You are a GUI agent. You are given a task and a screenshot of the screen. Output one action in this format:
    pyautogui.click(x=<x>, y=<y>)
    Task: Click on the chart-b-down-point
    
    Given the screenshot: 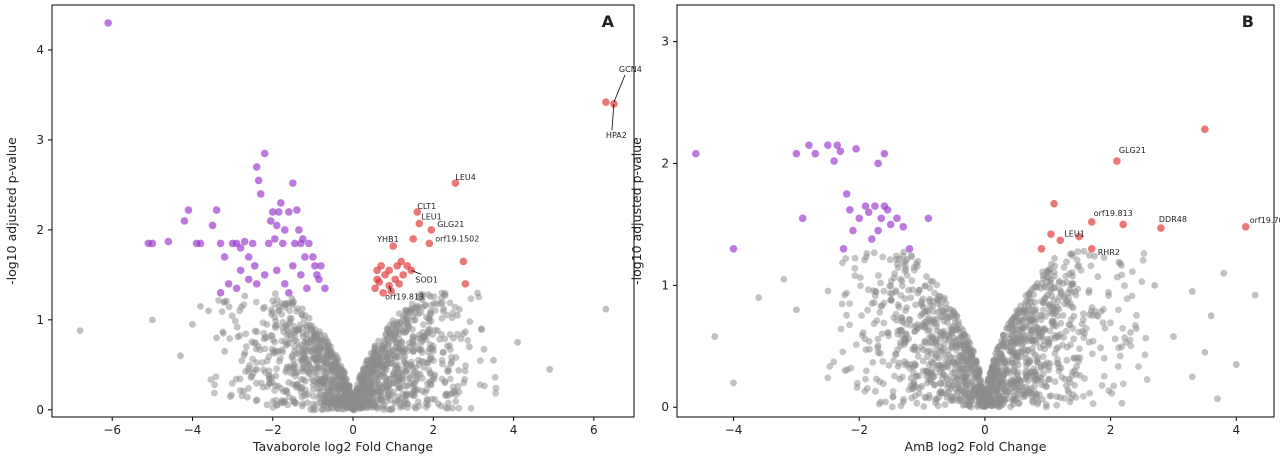 What is the action you would take?
    pyautogui.click(x=856, y=149)
    